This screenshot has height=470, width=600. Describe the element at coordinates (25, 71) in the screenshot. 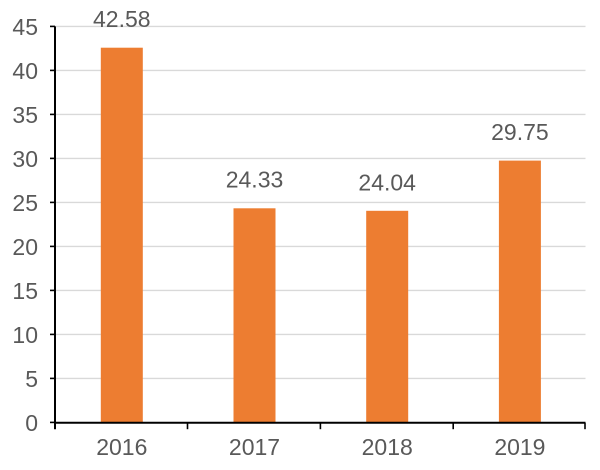

I see `svg-text: 40` at that location.